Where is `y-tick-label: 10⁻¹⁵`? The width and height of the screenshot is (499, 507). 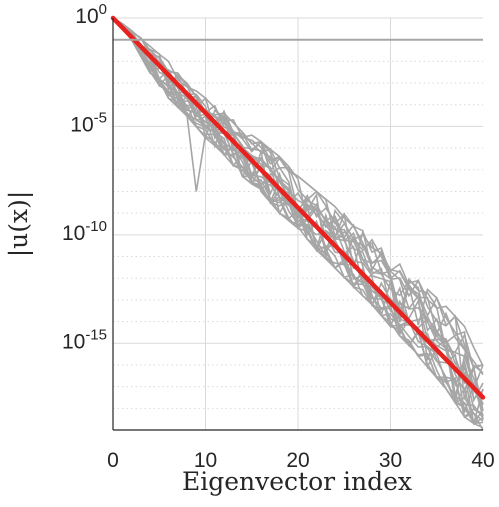
y-tick-label: 10⁻¹⁵ is located at coordinates (84, 339).